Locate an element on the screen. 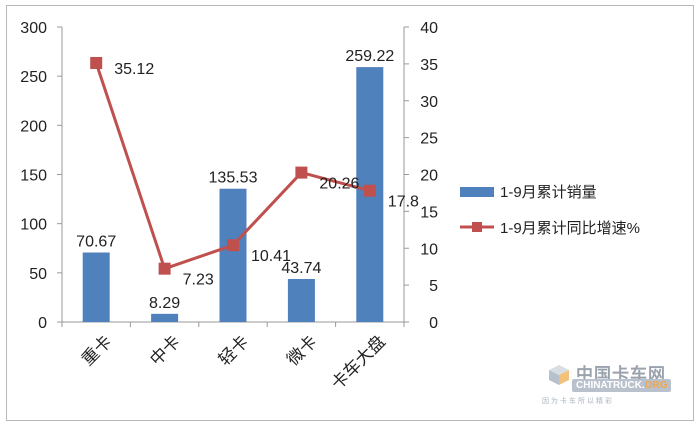 The width and height of the screenshot is (699, 428). right-tick-label: 40 is located at coordinates (429, 28).